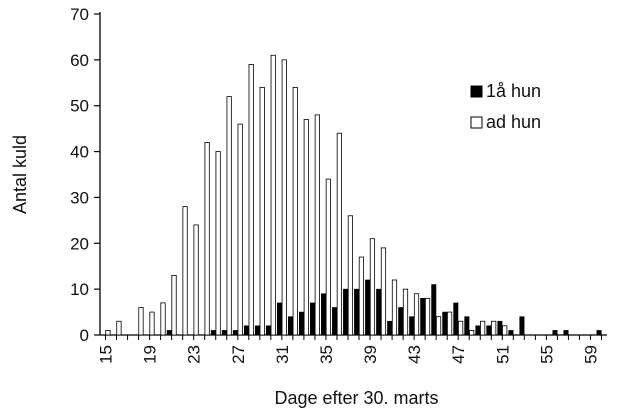 The height and width of the screenshot is (416, 620). What do you see at coordinates (513, 91) in the screenshot?
I see `legend-label-1a-hun: 1å hun` at bounding box center [513, 91].